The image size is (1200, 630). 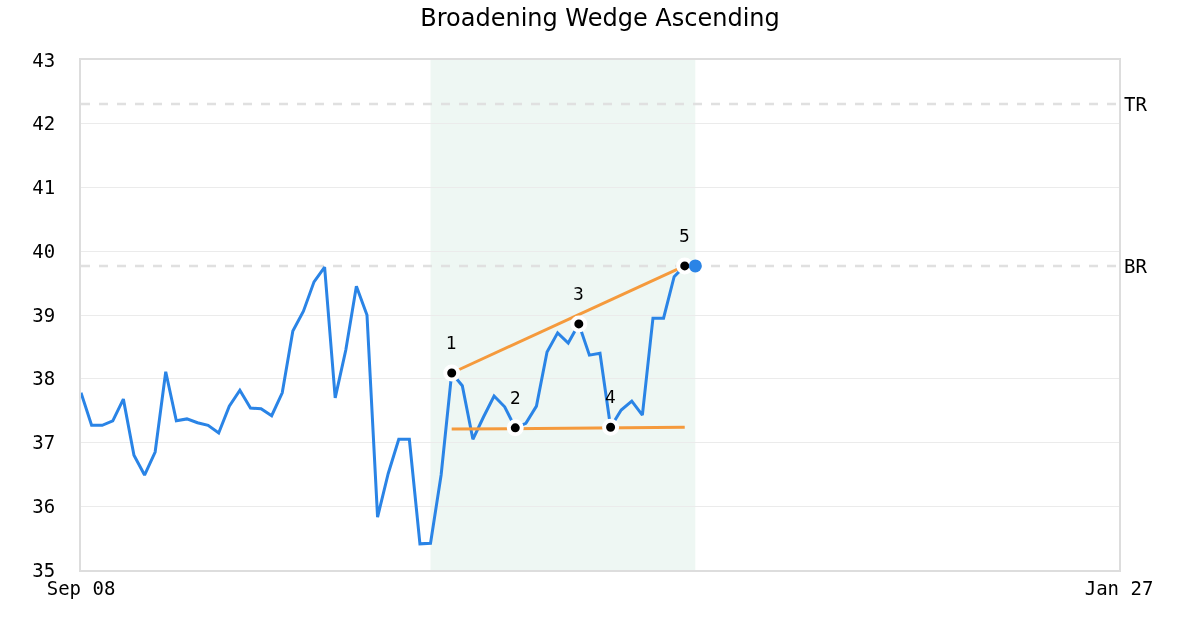 What do you see at coordinates (515, 398) in the screenshot?
I see `annotation: 2` at bounding box center [515, 398].